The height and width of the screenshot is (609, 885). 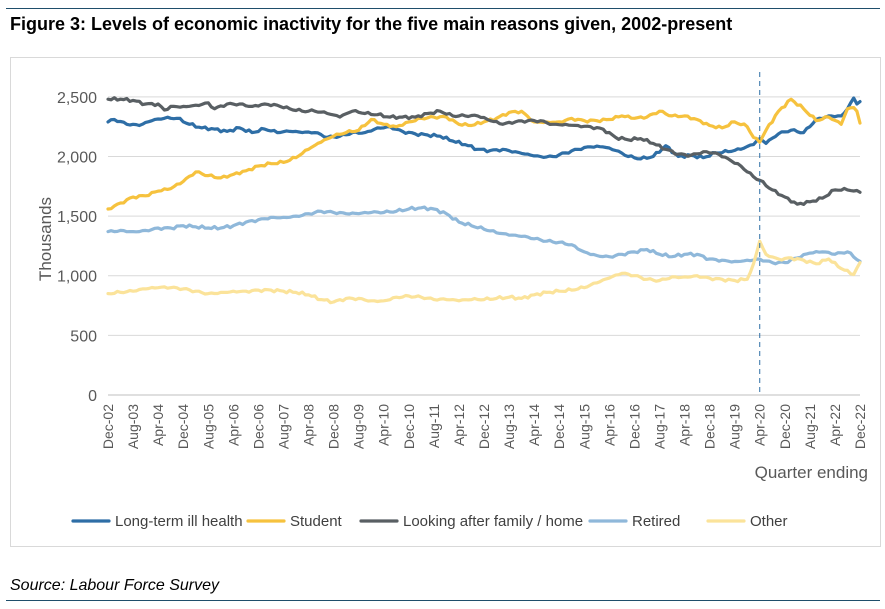 I want to click on x-tick-label: Apr-06, so click(x=233, y=425).